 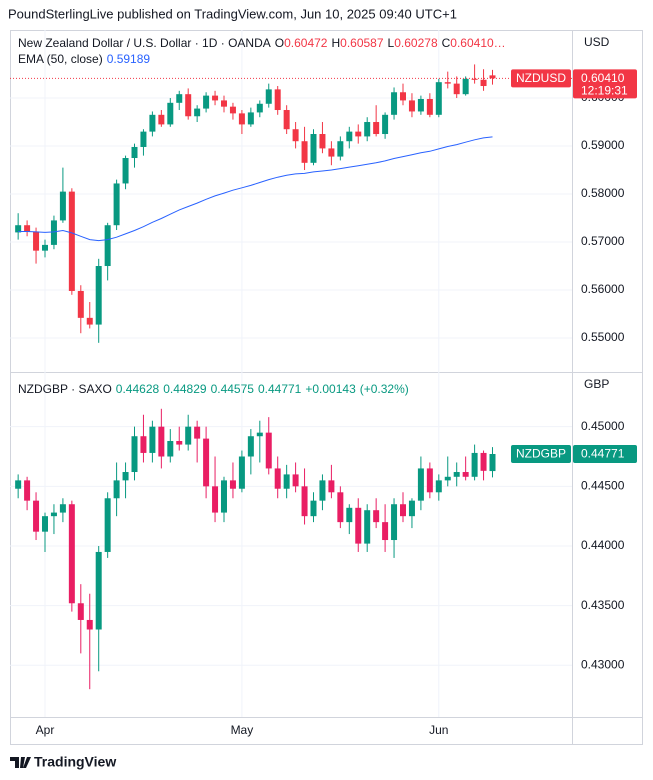 I want to click on logo, so click(x=20, y=762).